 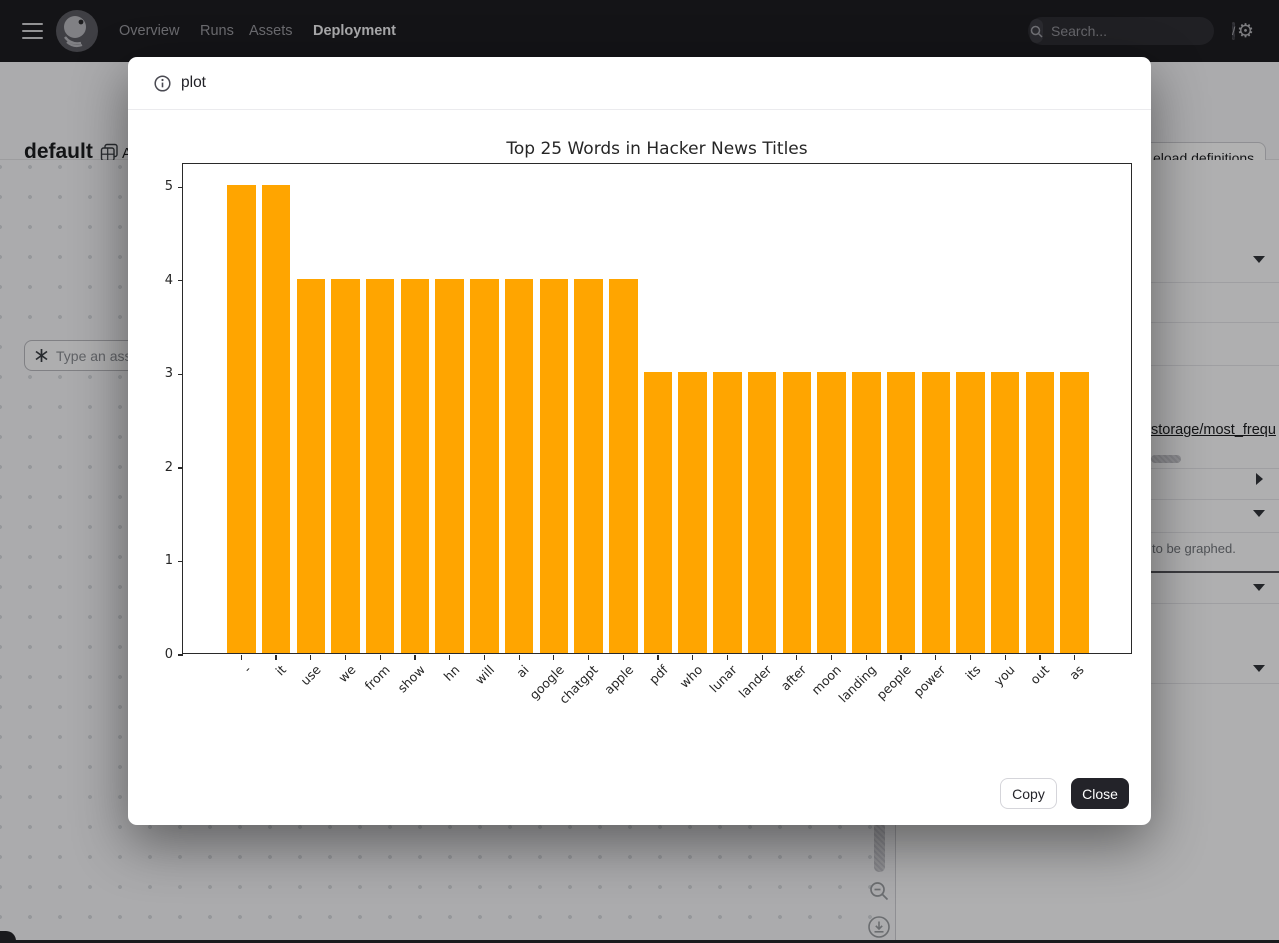 I want to click on search-shortcut-badge: /, so click(x=1234, y=31).